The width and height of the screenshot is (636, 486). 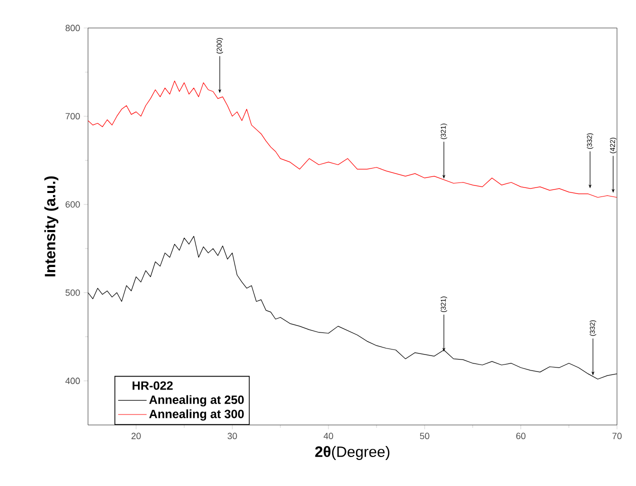 I want to click on x-tick-label: 50, so click(x=425, y=436).